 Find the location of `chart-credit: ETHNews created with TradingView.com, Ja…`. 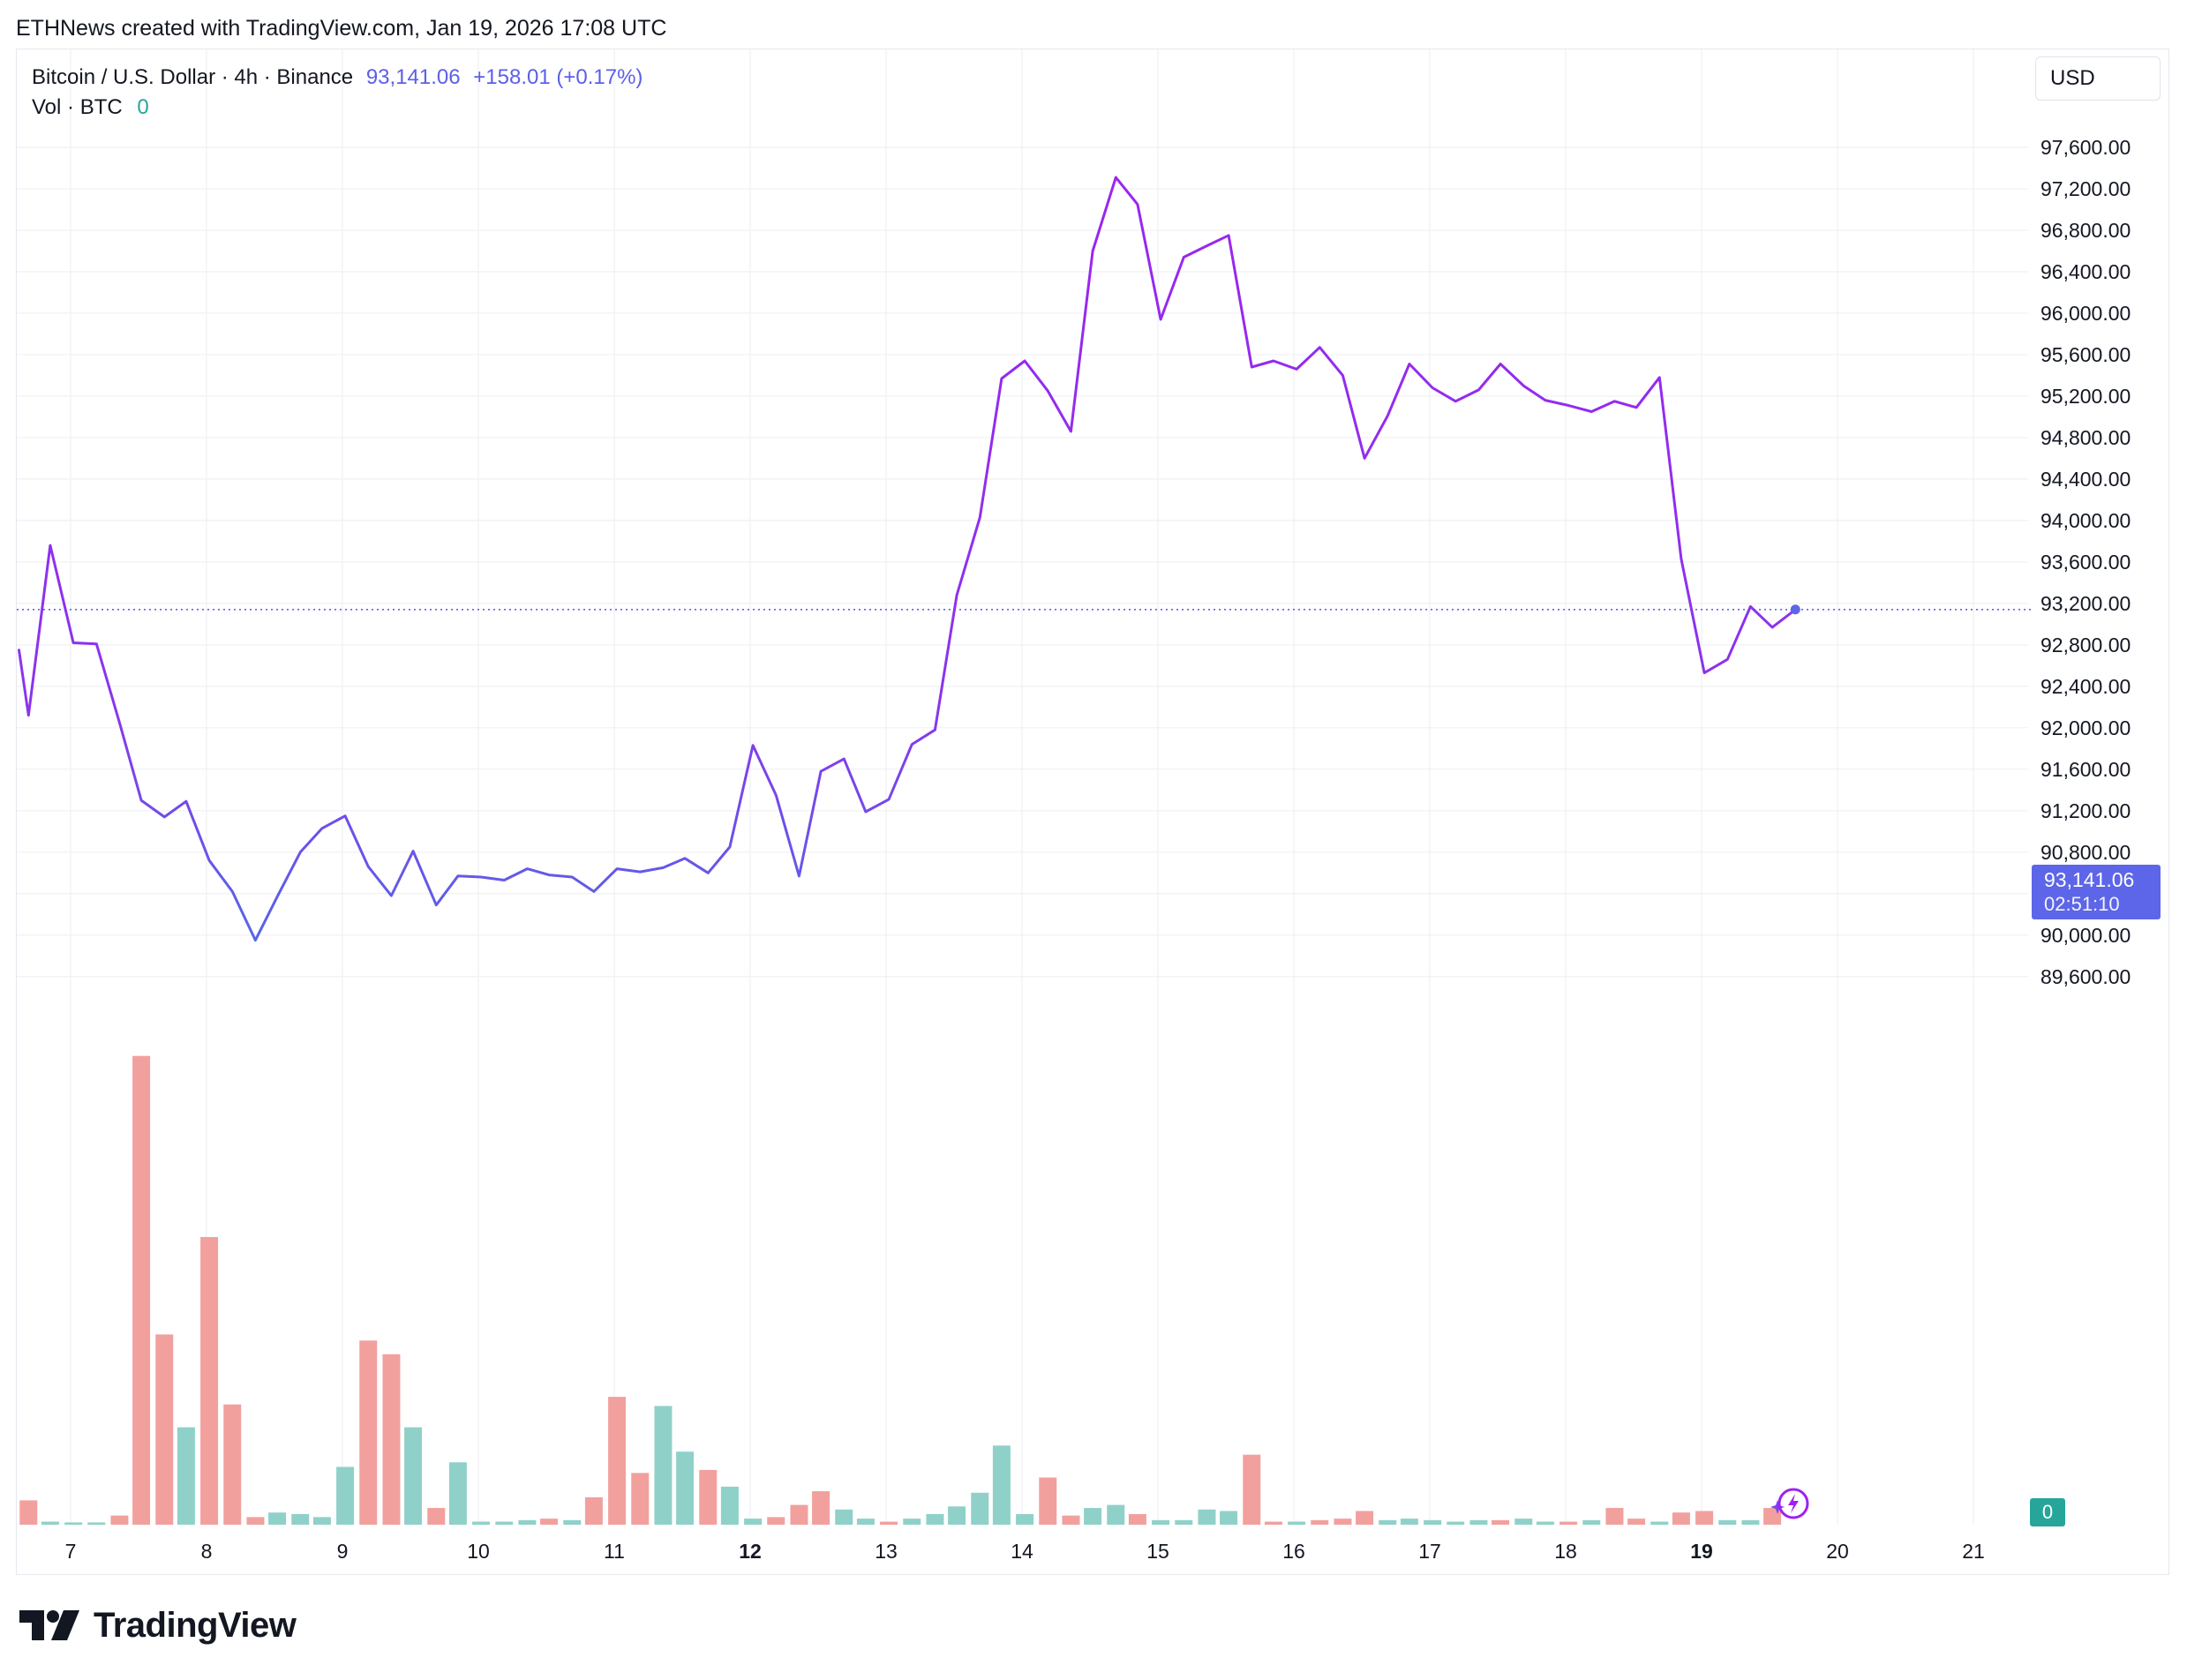

chart-credit: ETHNews created with TradingView.com, Ja… is located at coordinates (341, 28).